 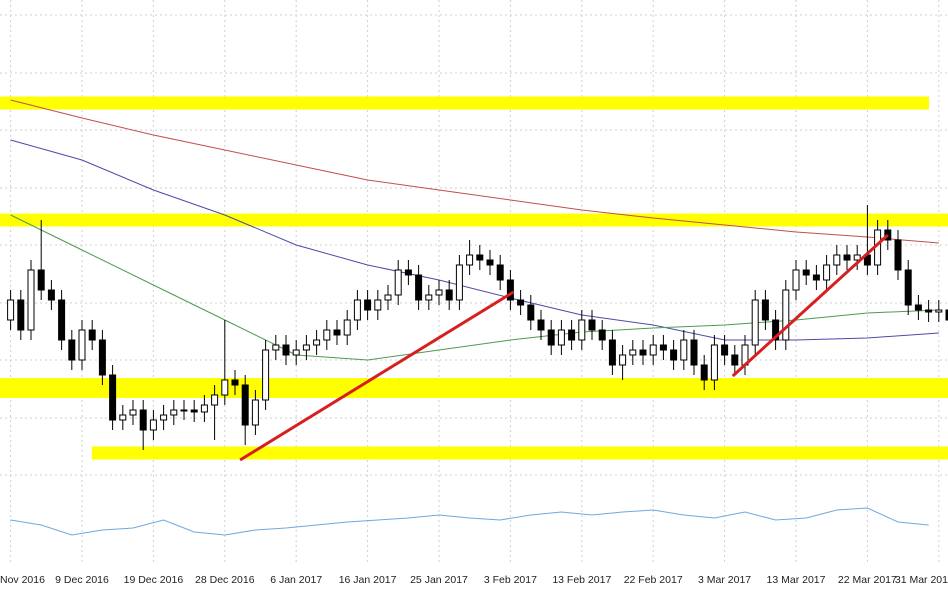 What do you see at coordinates (82, 580) in the screenshot?
I see `x-tick-label: 9 Dec 2016` at bounding box center [82, 580].